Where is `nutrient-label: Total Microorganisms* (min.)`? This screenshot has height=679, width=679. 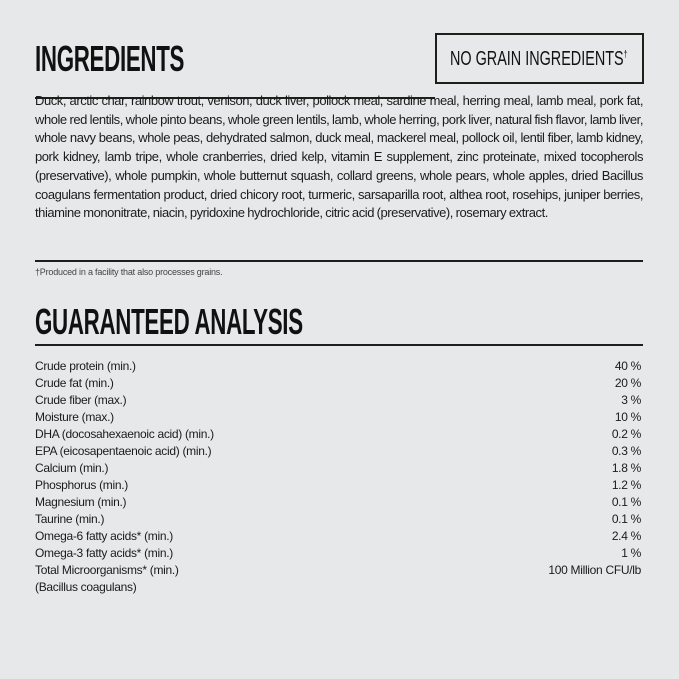
nutrient-label: Total Microorganisms* (min.) is located at coordinates (107, 570).